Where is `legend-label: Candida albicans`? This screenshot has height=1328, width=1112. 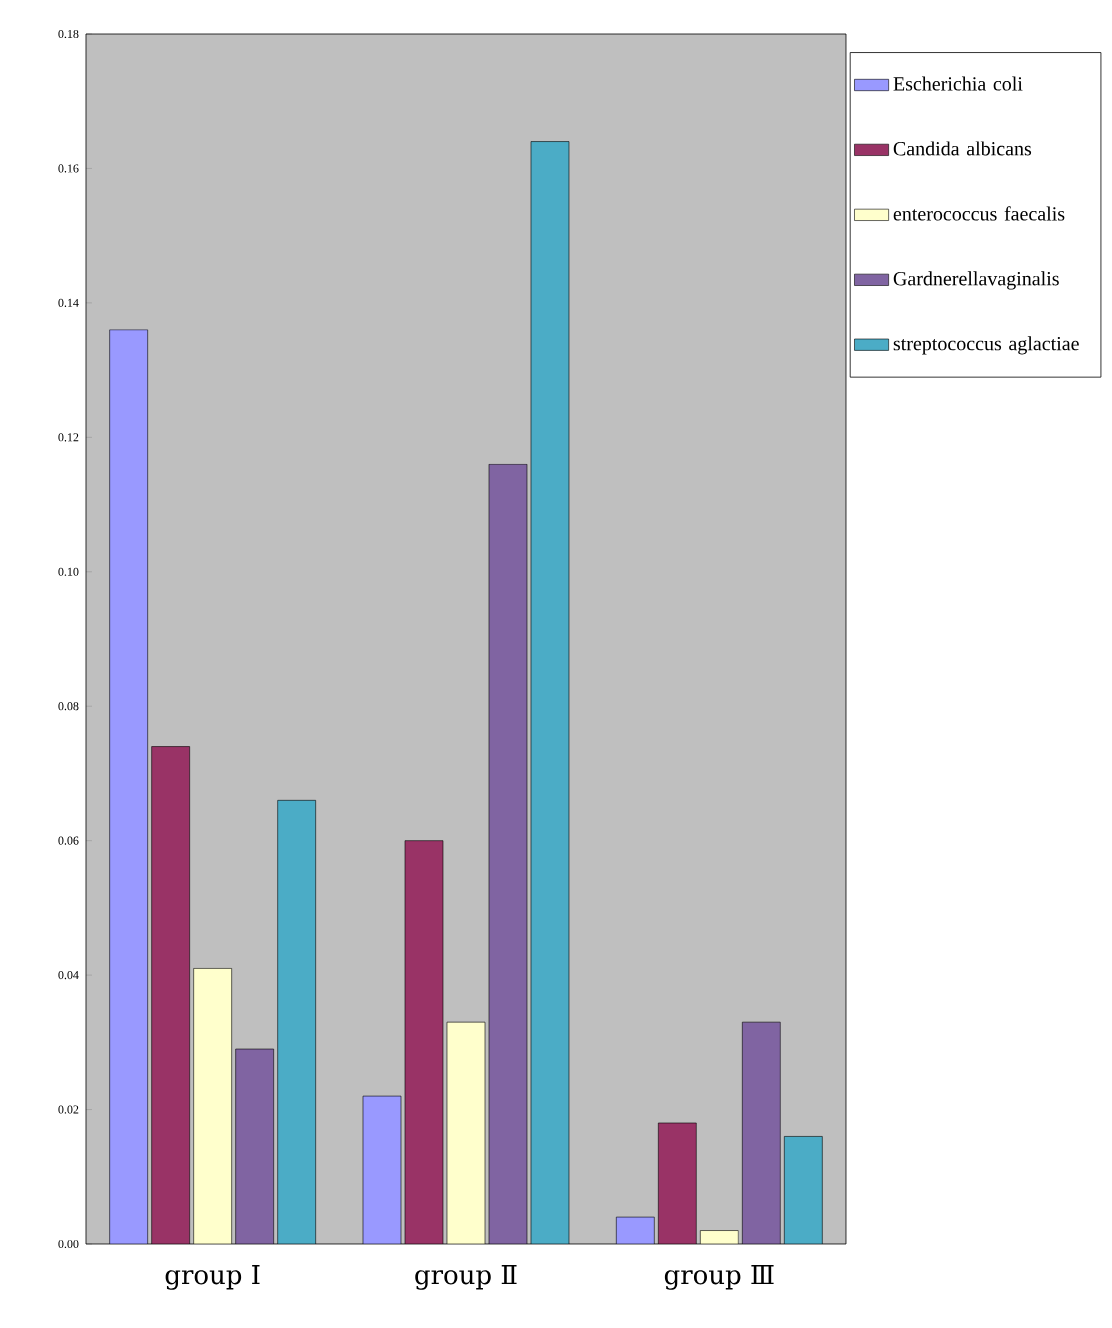
legend-label: Candida albicans is located at coordinates (962, 148).